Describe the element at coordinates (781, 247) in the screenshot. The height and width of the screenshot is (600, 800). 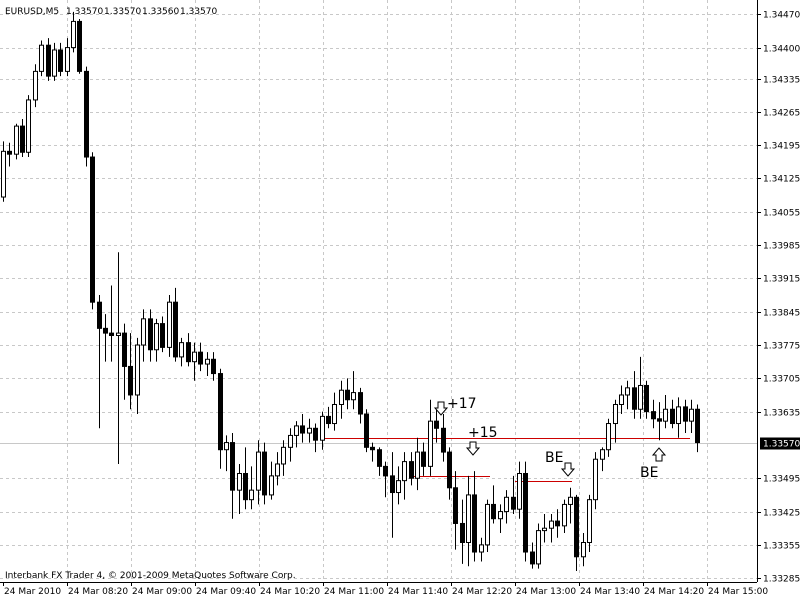
I see `y-tick-label: 1.33985` at that location.